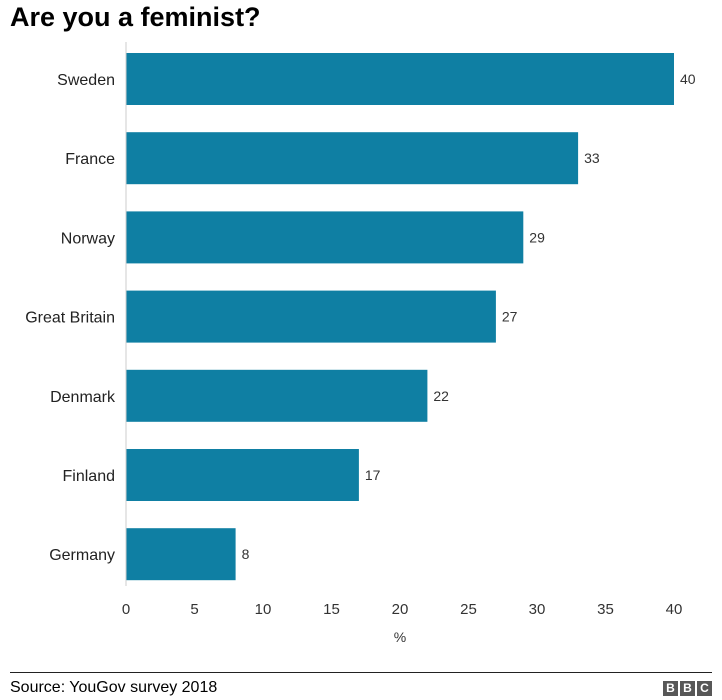 The height and width of the screenshot is (700, 722). What do you see at coordinates (246, 554) in the screenshot?
I see `bar-value-label: 8` at bounding box center [246, 554].